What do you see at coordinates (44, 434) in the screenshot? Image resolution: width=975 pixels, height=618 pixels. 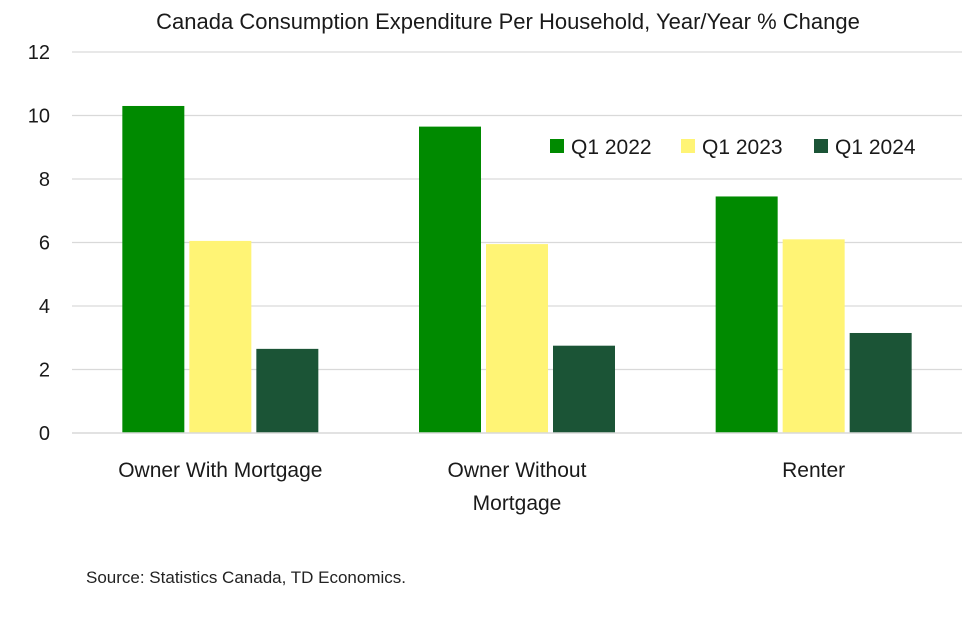 I see `y-tick-label: 0` at bounding box center [44, 434].